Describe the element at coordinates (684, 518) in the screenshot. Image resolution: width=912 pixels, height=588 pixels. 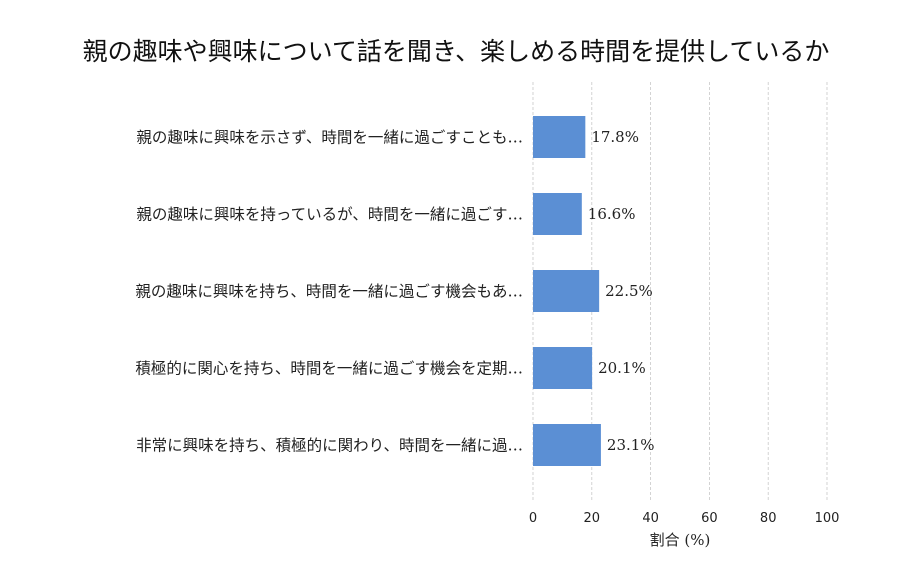
I see `x-axis-ticks: 0 20 40 60 80 100` at that location.